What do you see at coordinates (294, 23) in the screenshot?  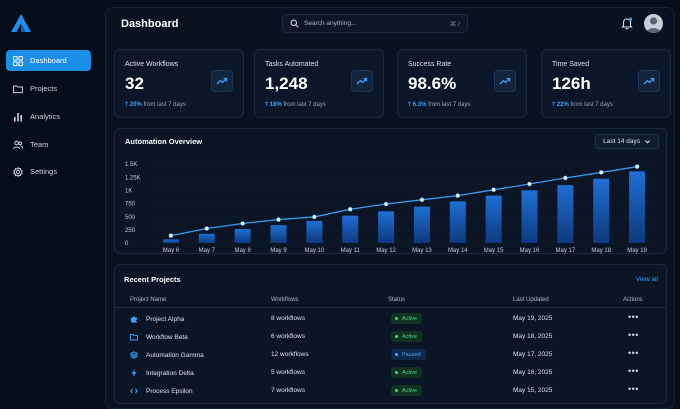 I see `search-icon` at bounding box center [294, 23].